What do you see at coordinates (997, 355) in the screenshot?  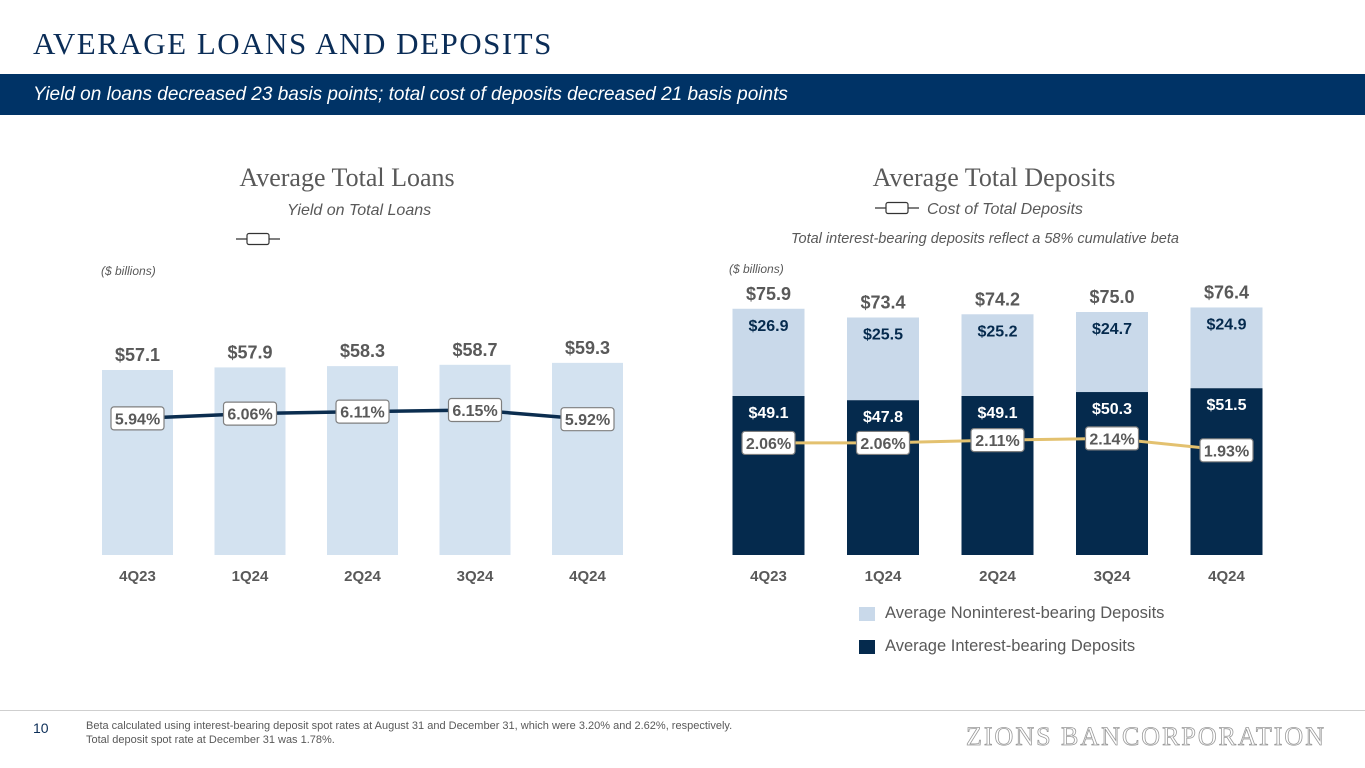 I see `deposit-noninterest-bar-2Q24` at bounding box center [997, 355].